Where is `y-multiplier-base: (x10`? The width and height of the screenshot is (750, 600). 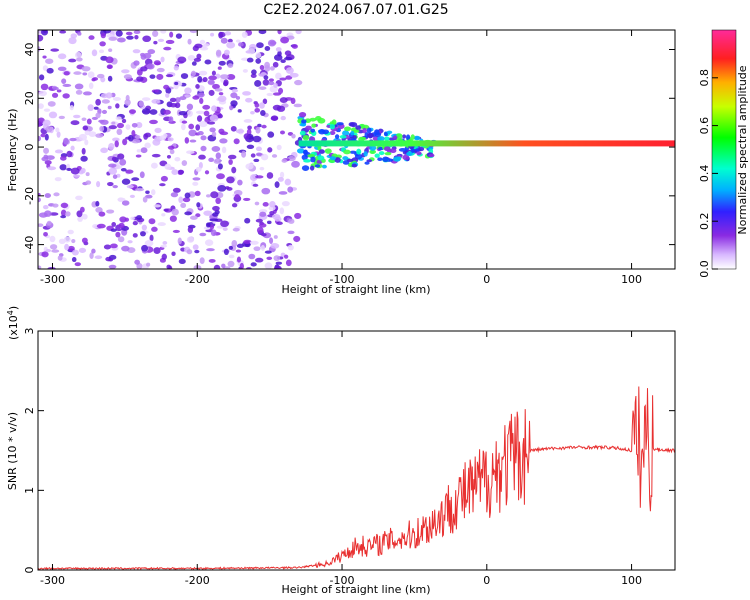 y-multiplier-base: (x10 is located at coordinates (13, 327).